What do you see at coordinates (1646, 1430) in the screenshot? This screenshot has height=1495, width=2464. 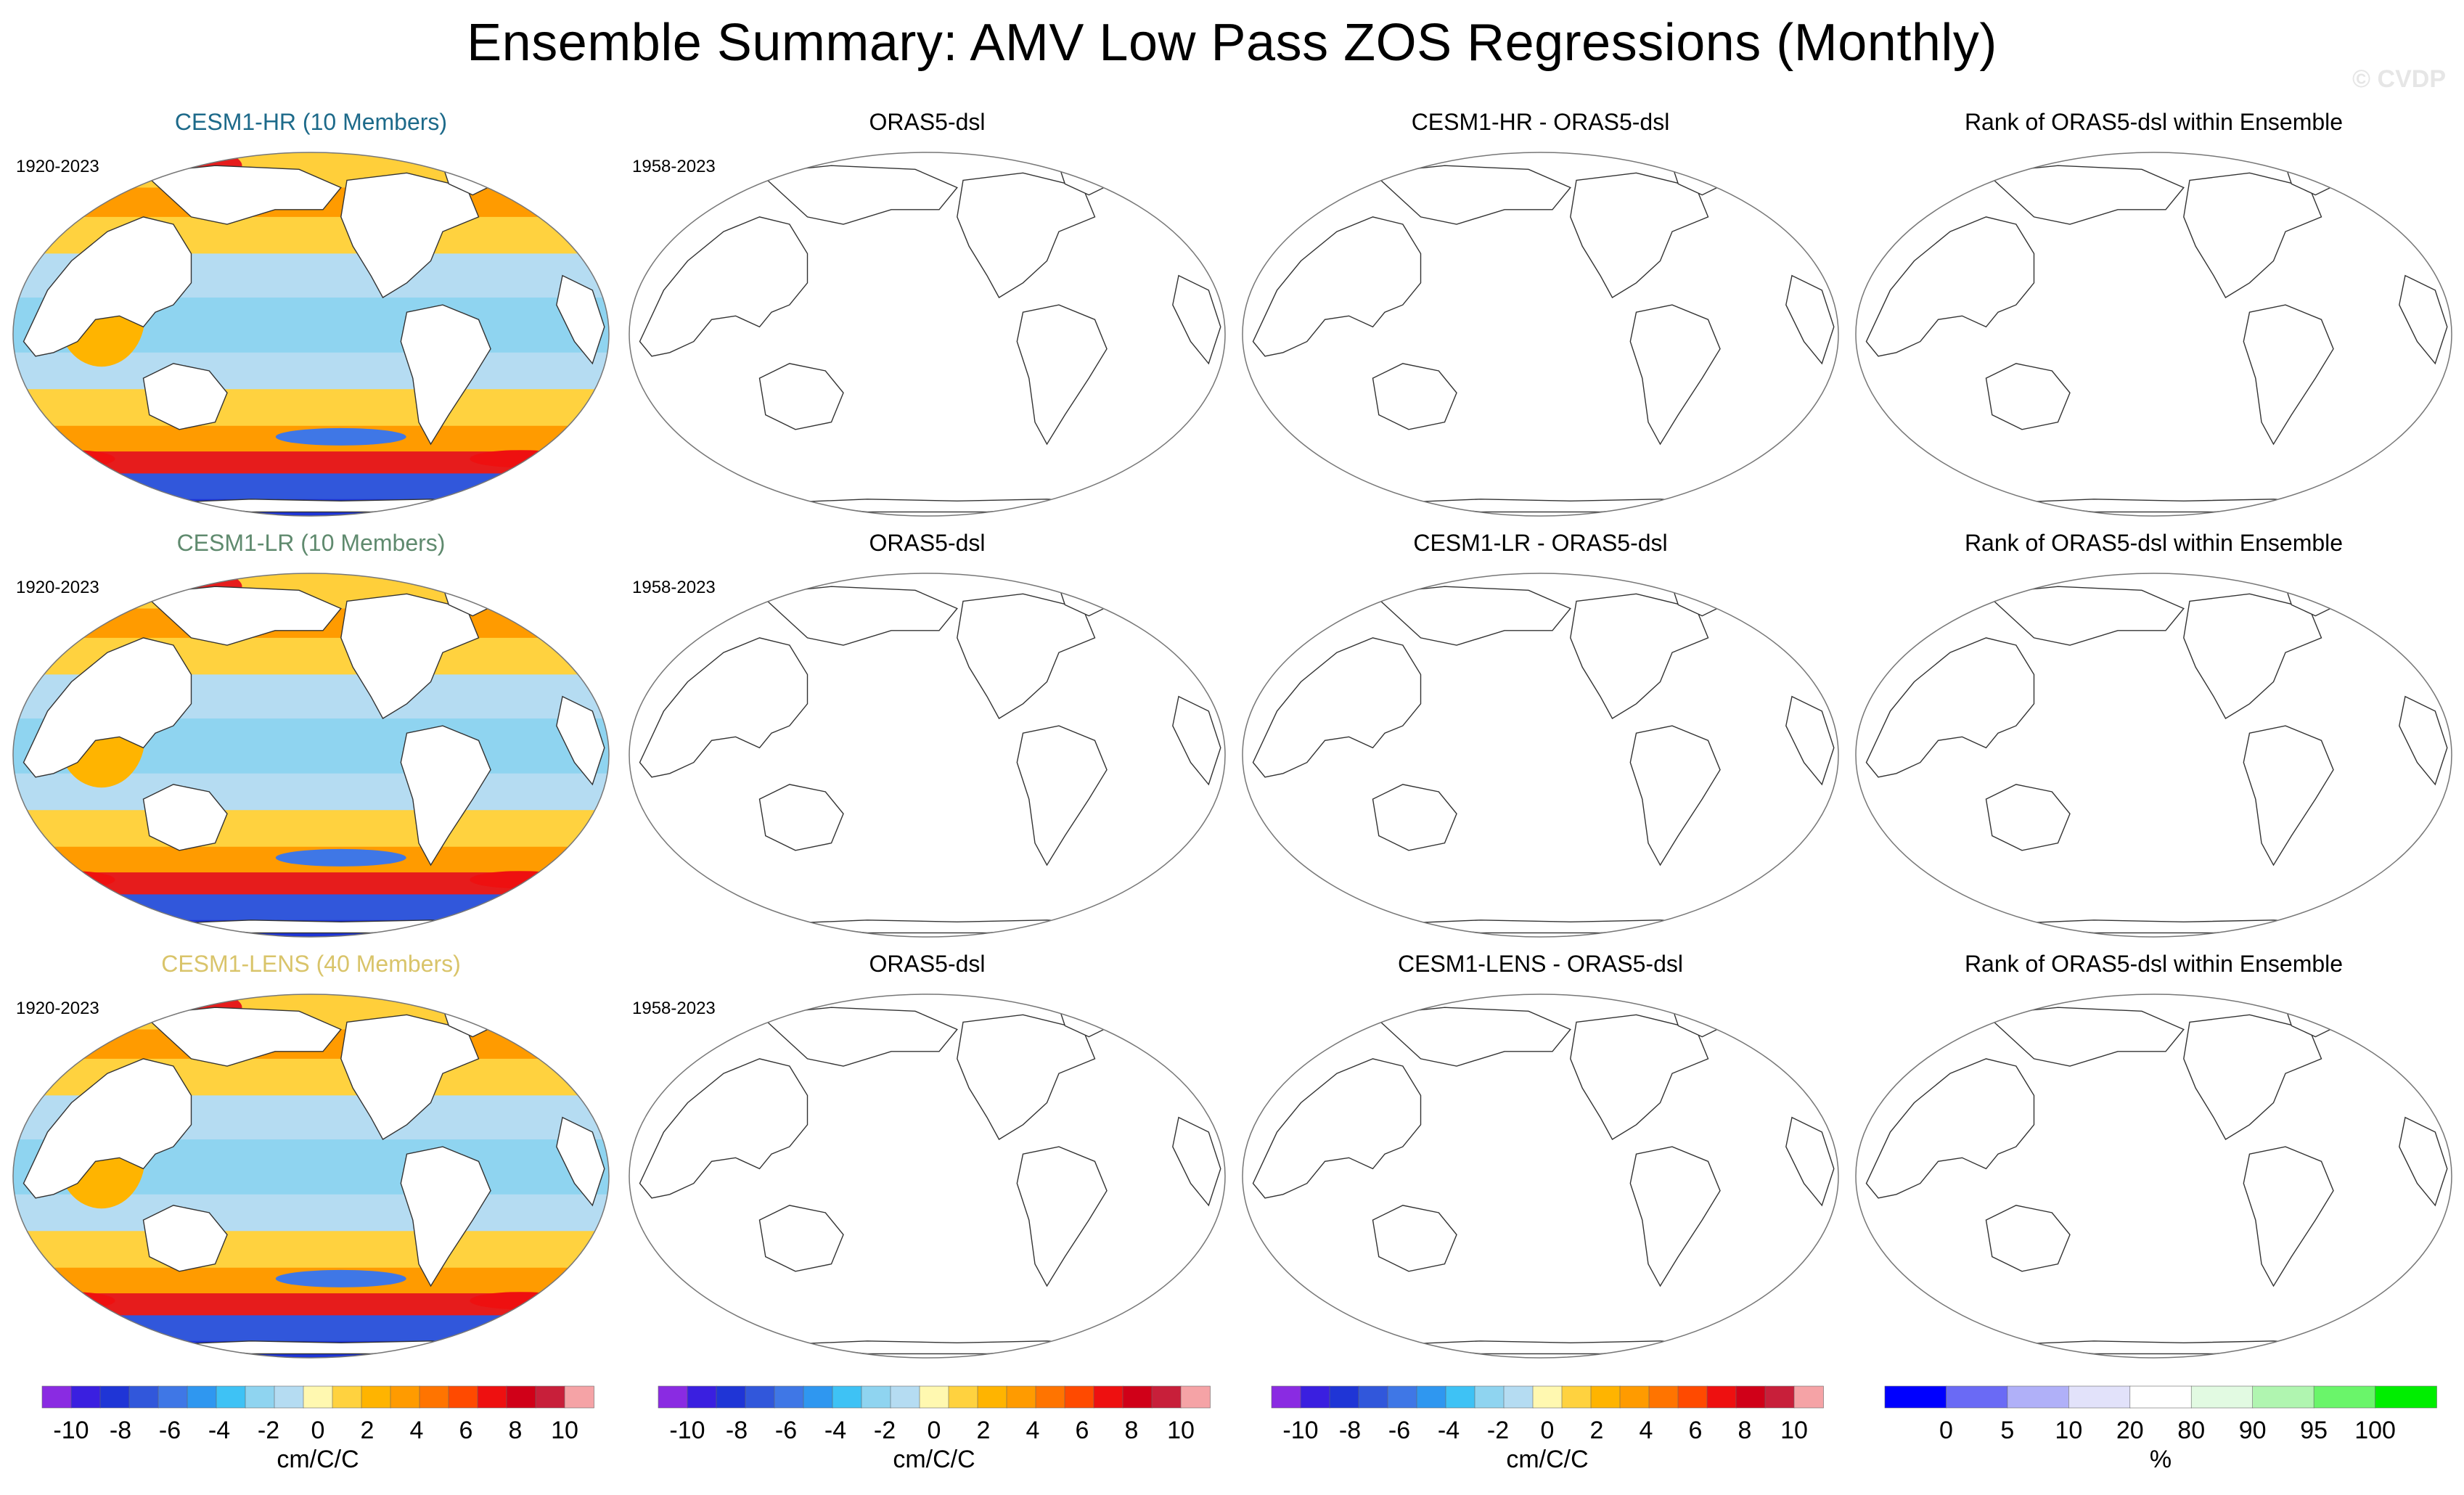 I see `colorbar-tick-label: 4` at bounding box center [1646, 1430].